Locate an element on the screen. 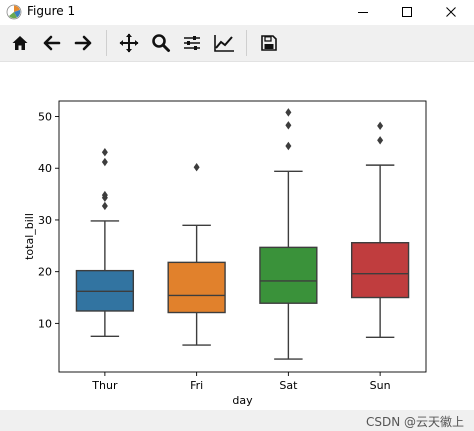  forward-arrow-icon is located at coordinates (83, 43).